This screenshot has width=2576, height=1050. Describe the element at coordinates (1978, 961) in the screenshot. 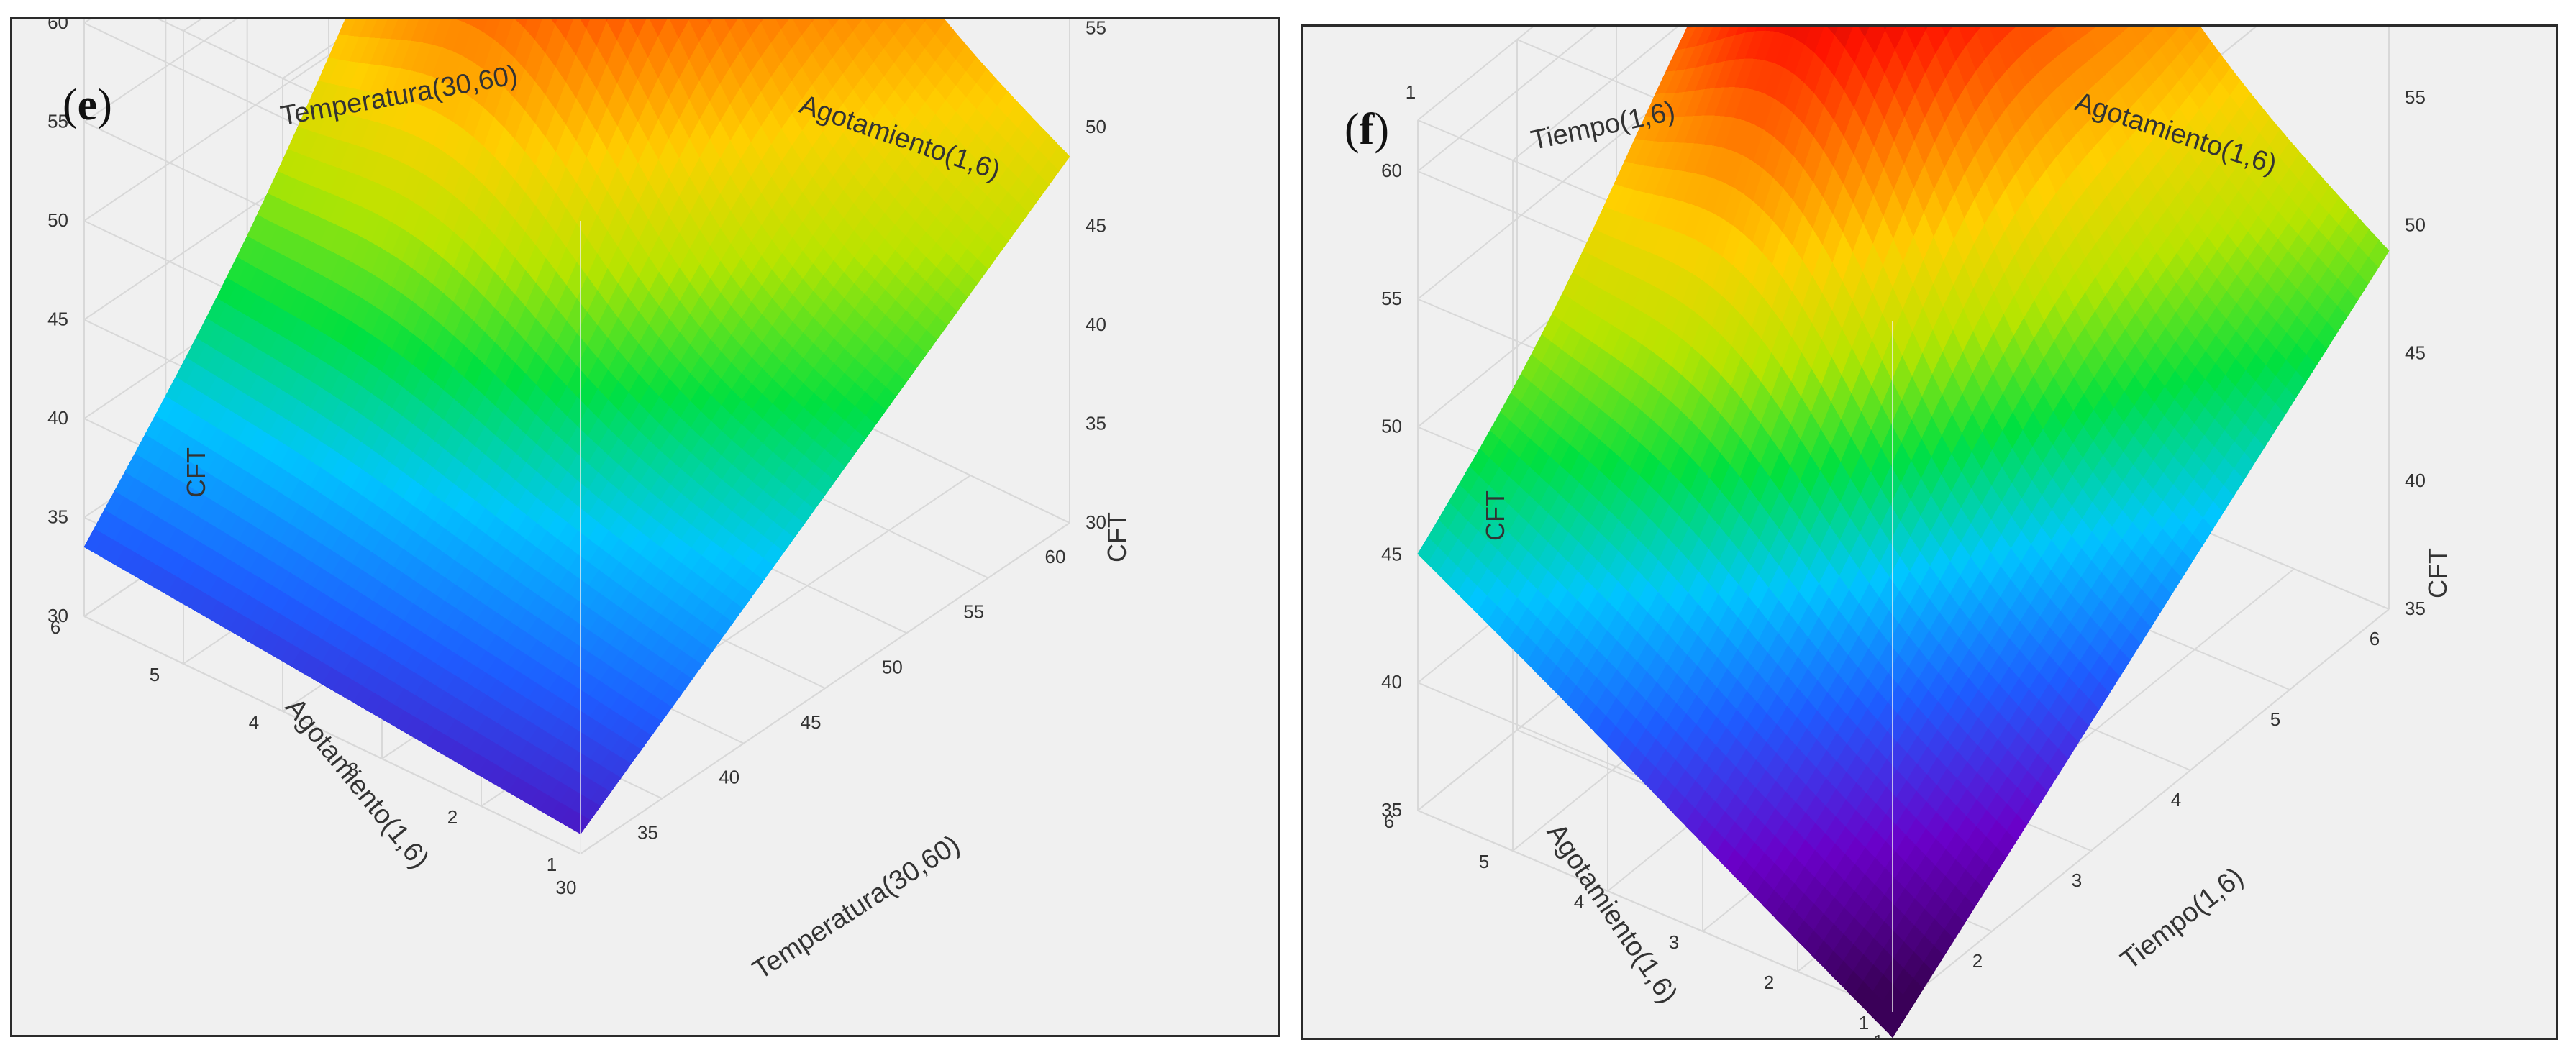

I see `x-tick-label-front: 2` at that location.